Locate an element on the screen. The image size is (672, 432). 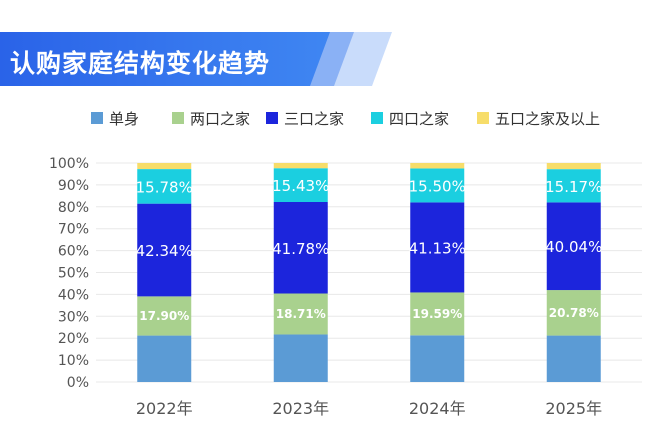
data-label: 19.59% is located at coordinates (437, 314).